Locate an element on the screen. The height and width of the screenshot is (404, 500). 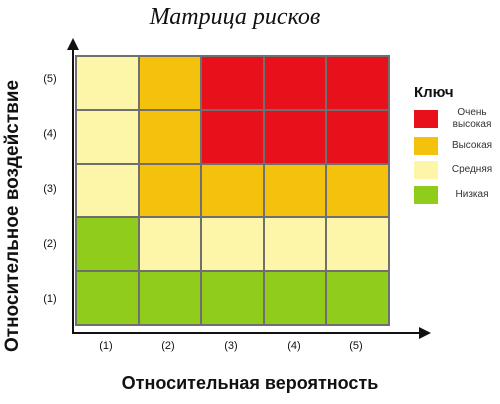
x-tick-3: (3) is located at coordinates (231, 346).